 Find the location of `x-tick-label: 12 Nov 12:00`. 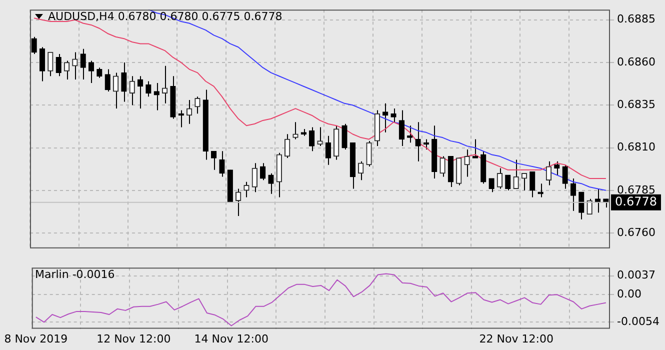

x-tick-label: 12 Nov 12:00 is located at coordinates (133, 339).